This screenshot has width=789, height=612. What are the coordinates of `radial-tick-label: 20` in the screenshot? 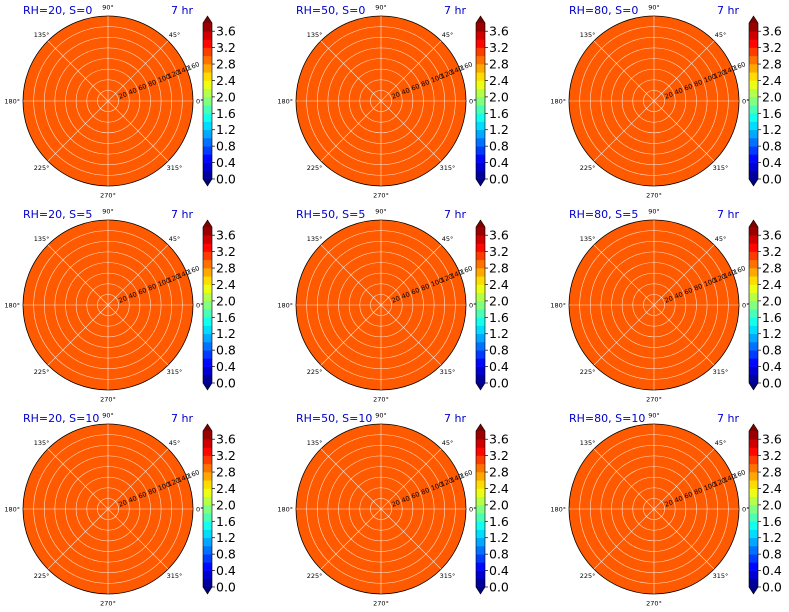 It's located at (123, 503).